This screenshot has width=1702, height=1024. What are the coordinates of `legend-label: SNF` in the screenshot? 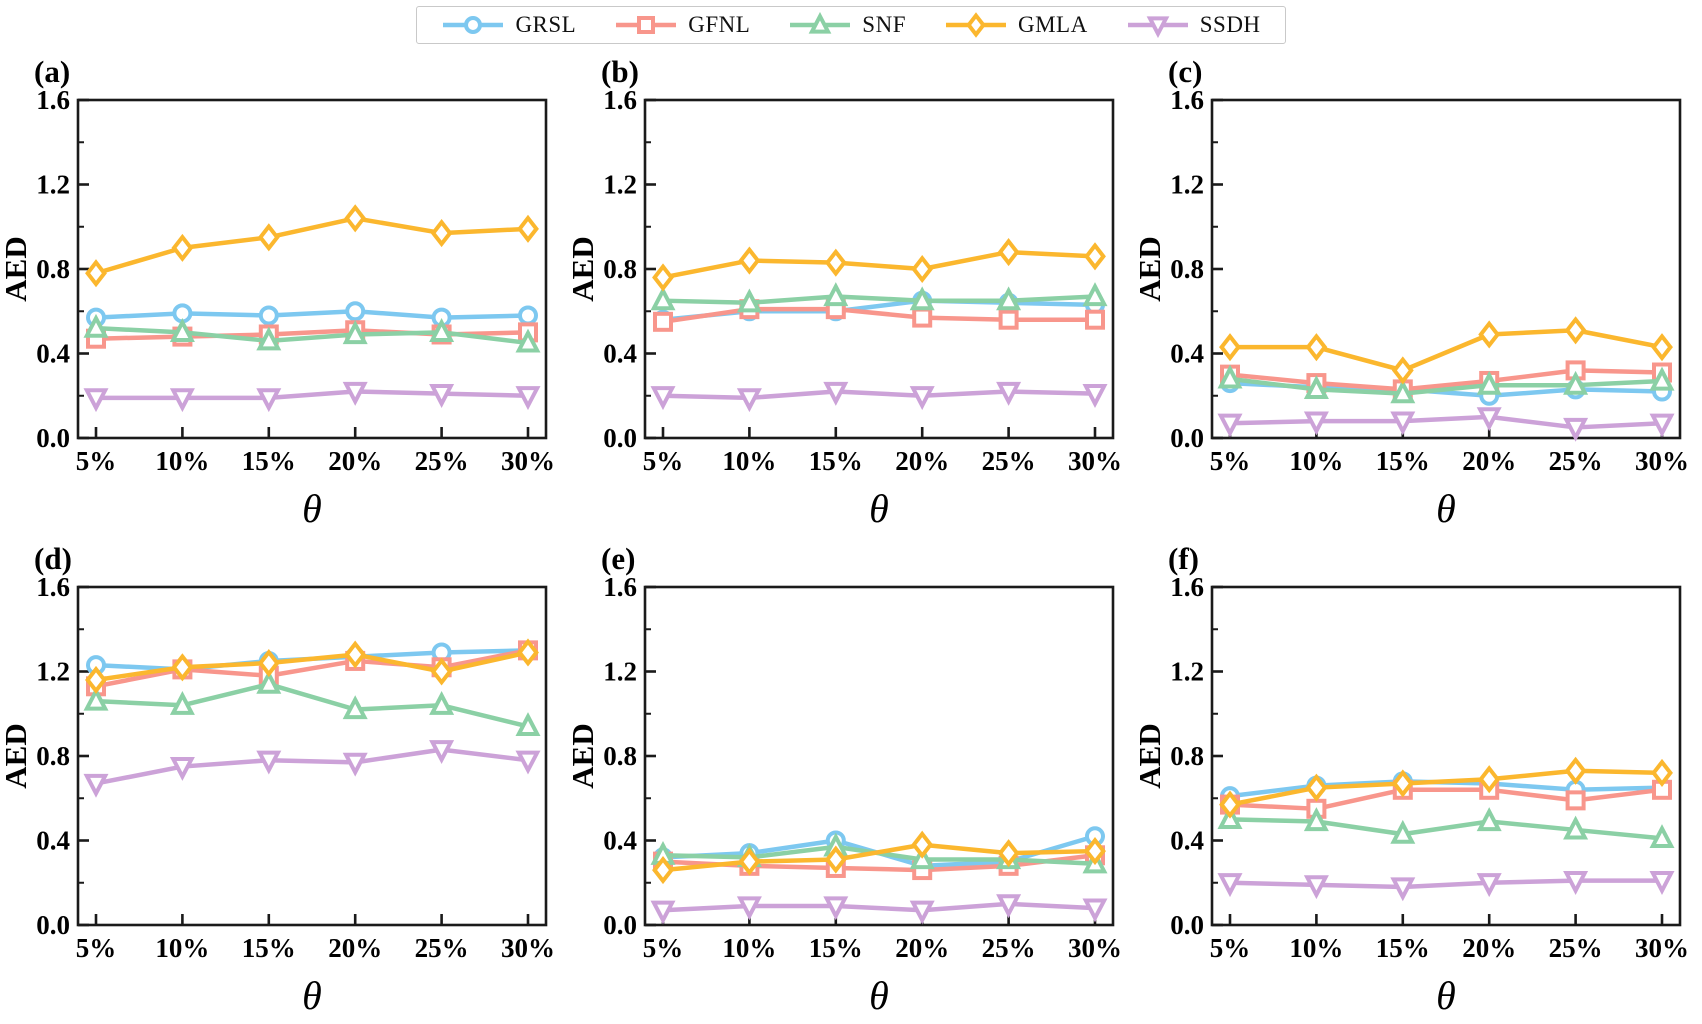 It's located at (884, 24).